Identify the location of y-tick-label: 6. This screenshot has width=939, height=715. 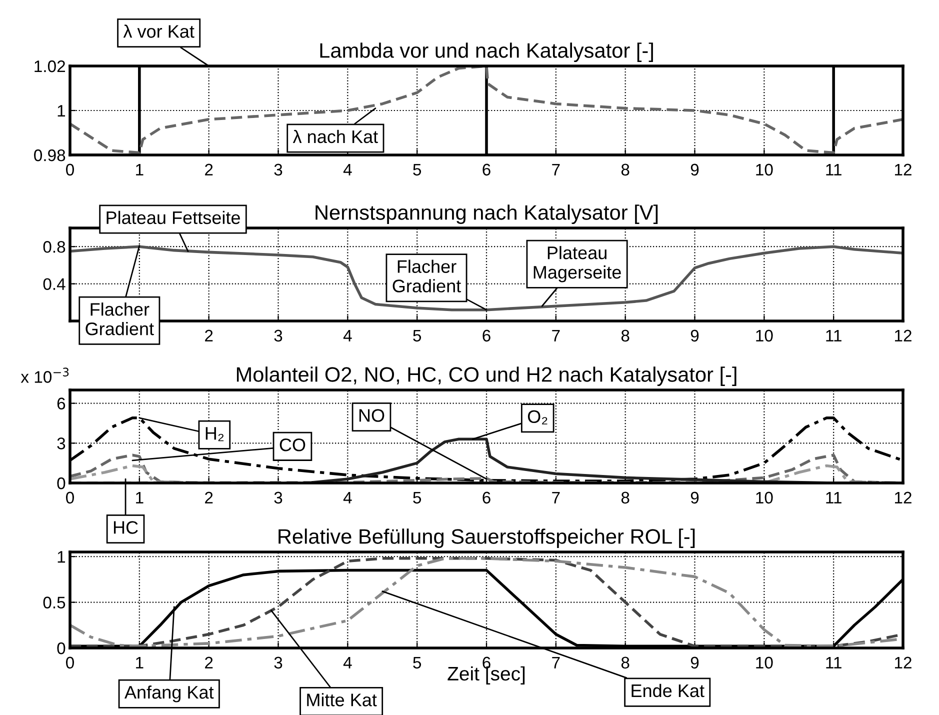
(61, 404).